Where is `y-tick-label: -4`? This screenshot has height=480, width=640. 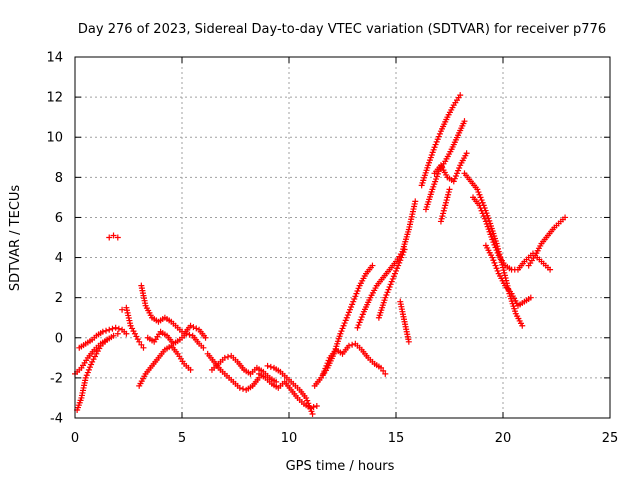
y-tick-label: -4 is located at coordinates (56, 419).